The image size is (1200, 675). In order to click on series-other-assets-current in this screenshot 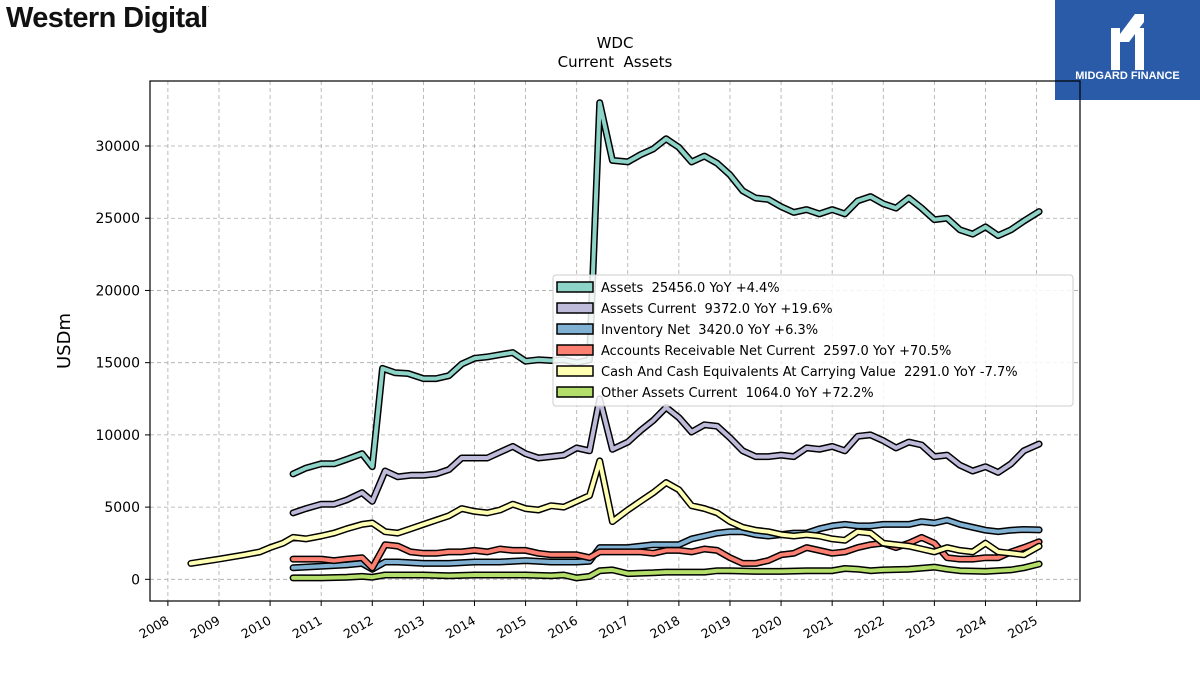, I will do `click(666, 571)`.